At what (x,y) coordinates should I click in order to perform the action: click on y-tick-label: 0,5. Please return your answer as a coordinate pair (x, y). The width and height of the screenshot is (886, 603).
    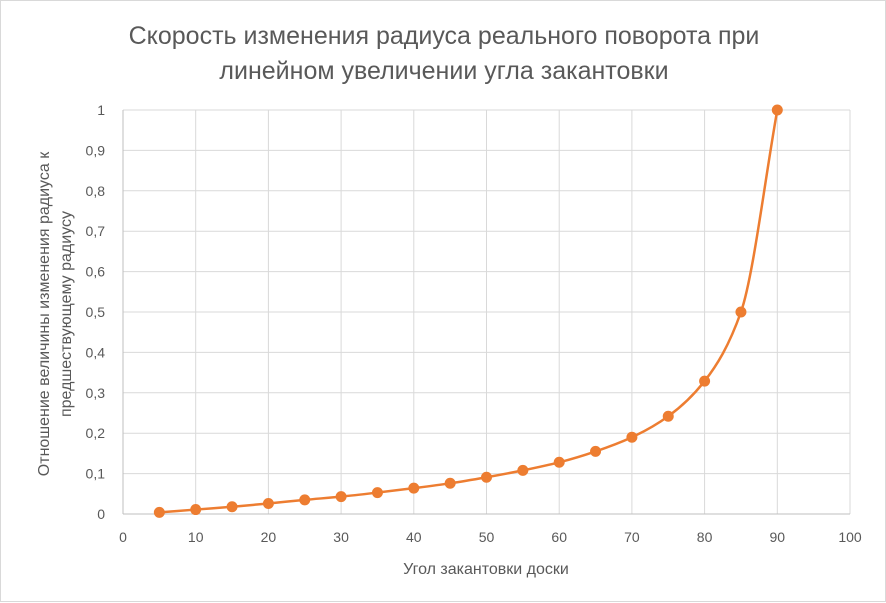
    Looking at the image, I should click on (96, 312).